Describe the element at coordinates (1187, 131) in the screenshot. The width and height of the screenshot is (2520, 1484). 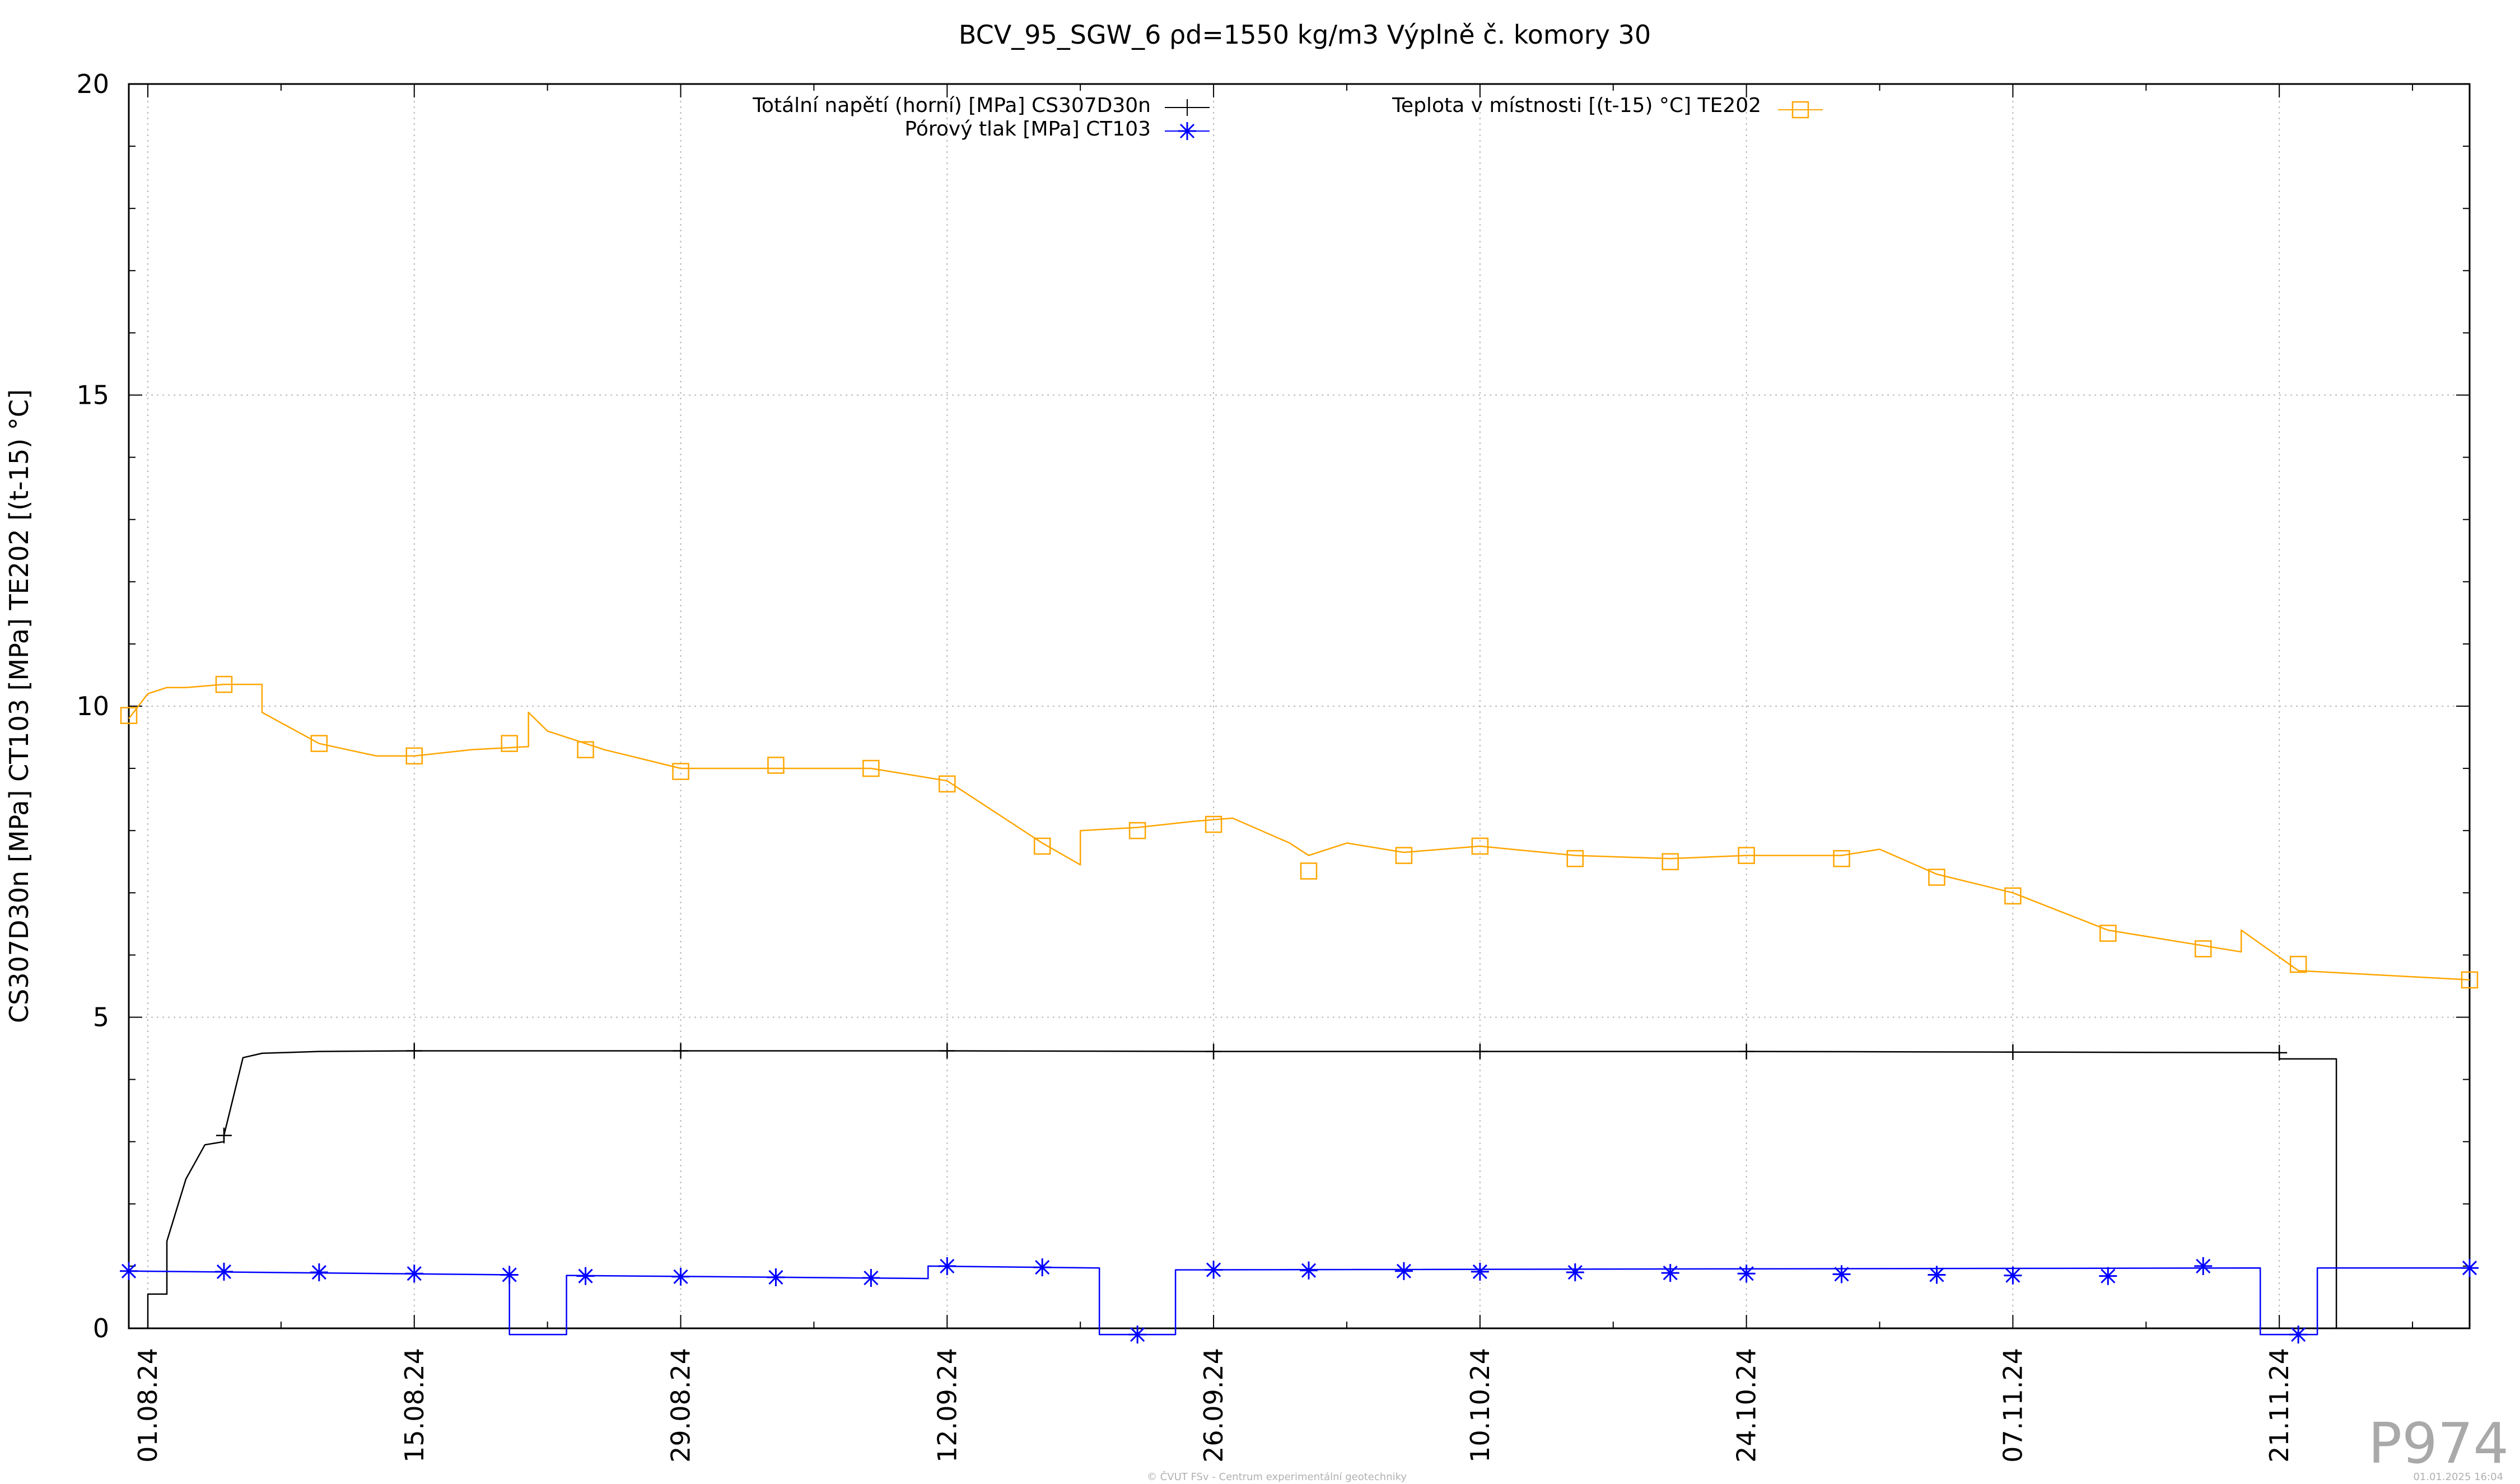
I see `legend-swatch-pore-pressure` at that location.